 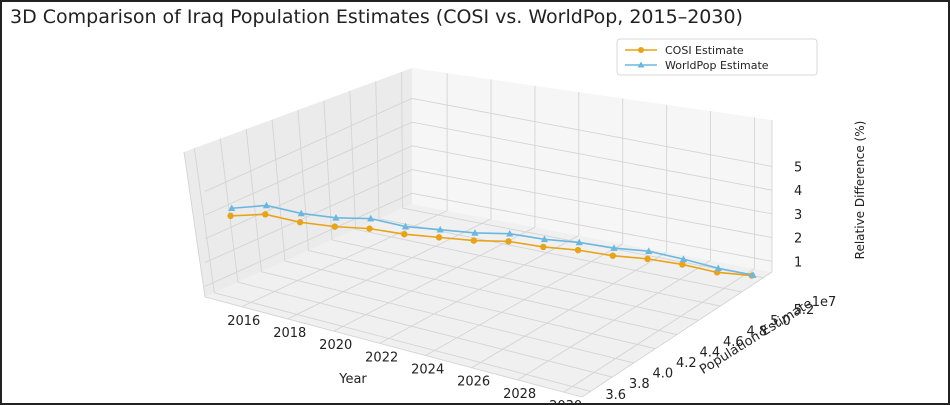 I want to click on y-tick-label: 4.2, so click(x=686, y=363).